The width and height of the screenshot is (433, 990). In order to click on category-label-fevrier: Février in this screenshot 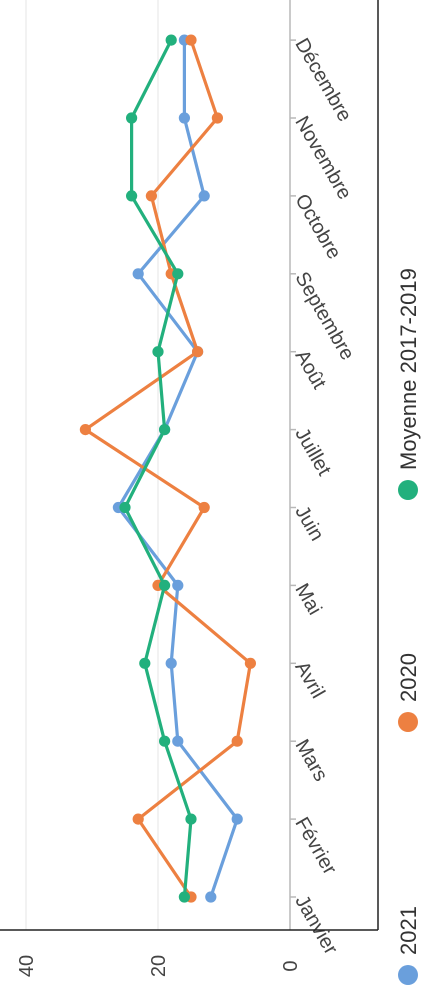, I will do `click(315, 846)`.